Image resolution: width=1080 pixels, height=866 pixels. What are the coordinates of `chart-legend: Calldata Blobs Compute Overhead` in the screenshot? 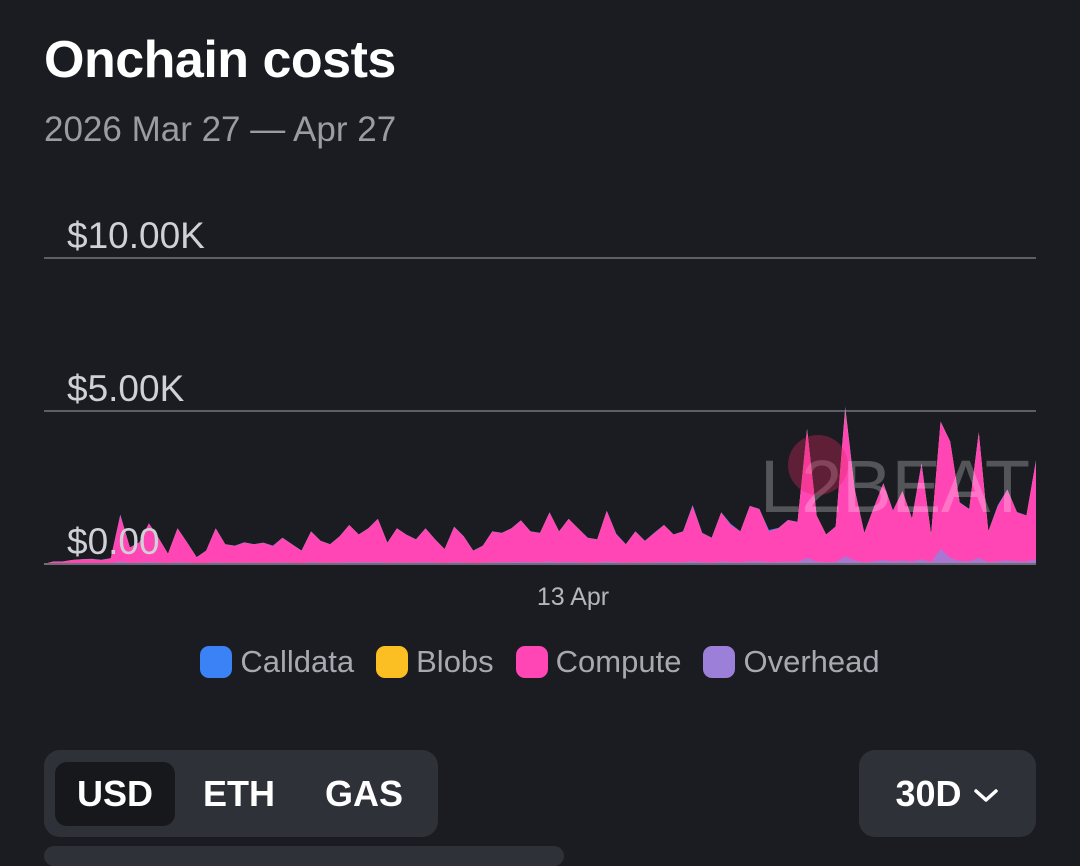 It's located at (540, 662).